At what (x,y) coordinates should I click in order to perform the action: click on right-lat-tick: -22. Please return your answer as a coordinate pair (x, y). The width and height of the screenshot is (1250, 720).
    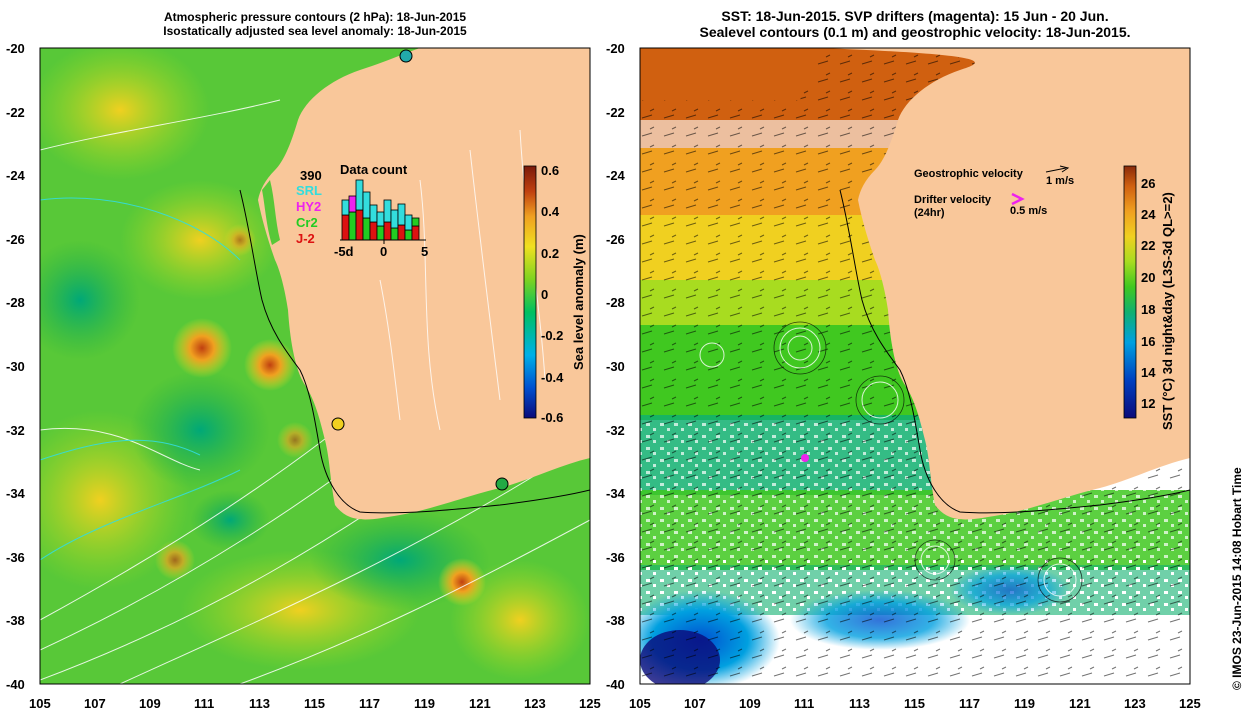
    Looking at the image, I should click on (615, 112).